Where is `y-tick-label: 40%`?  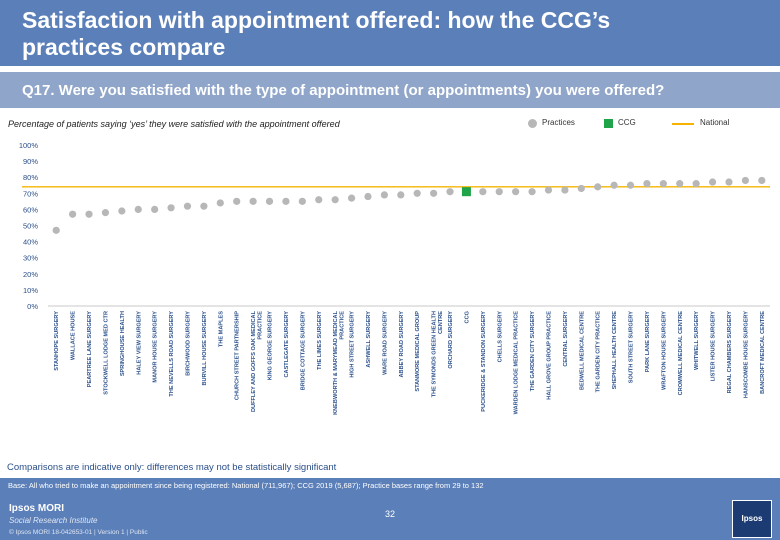 y-tick-label: 40% is located at coordinates (30, 242).